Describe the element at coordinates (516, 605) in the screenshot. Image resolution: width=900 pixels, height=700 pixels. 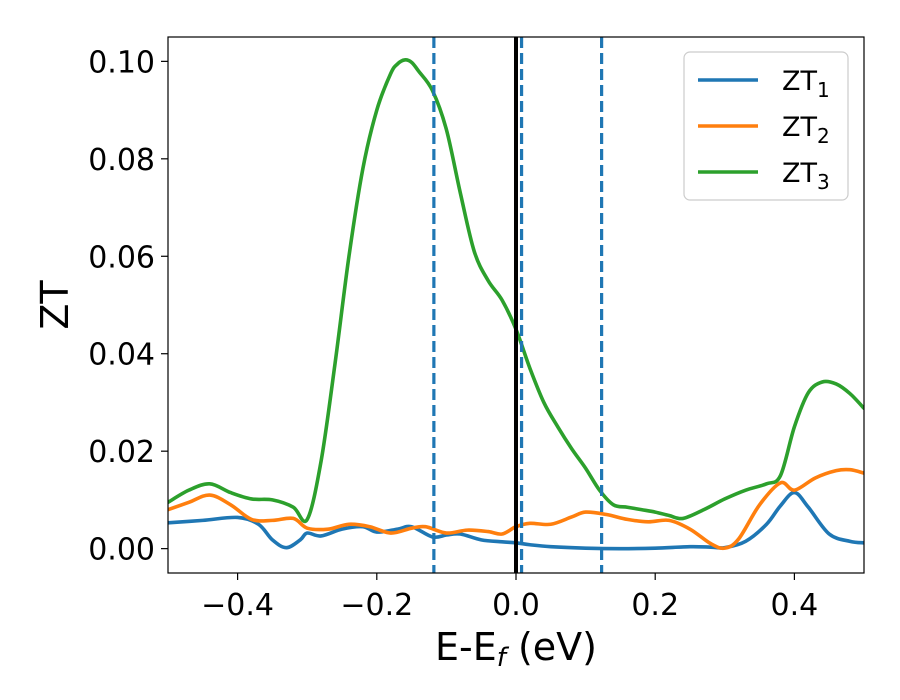
I see `x-tick-label: 0.0` at that location.